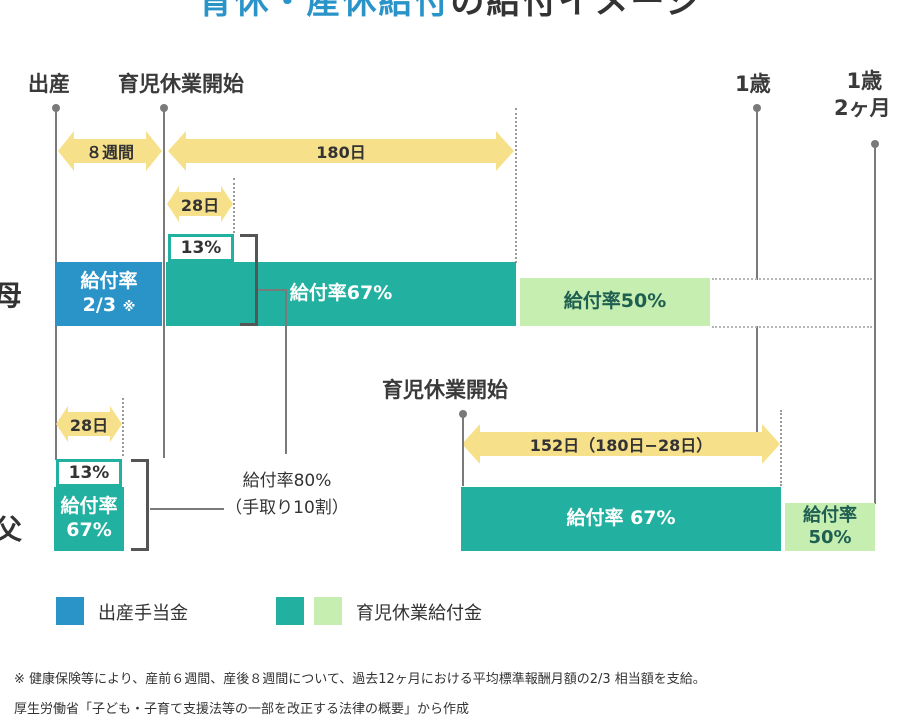 The image size is (900, 720). Describe the element at coordinates (621, 519) in the screenshot. I see `father-rate67-bar: 給付率 67%` at that location.